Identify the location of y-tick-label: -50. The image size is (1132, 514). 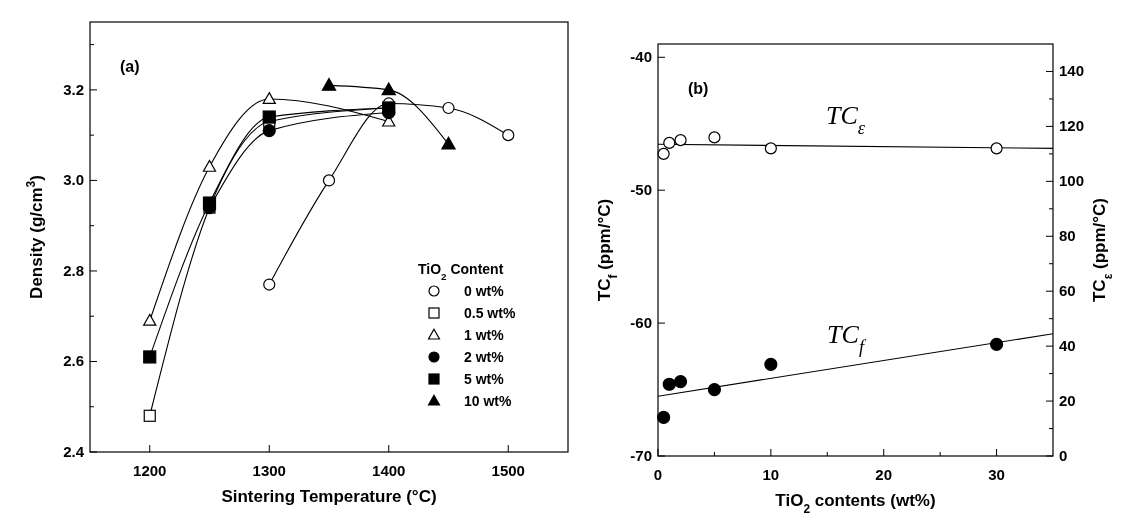
(641, 190).